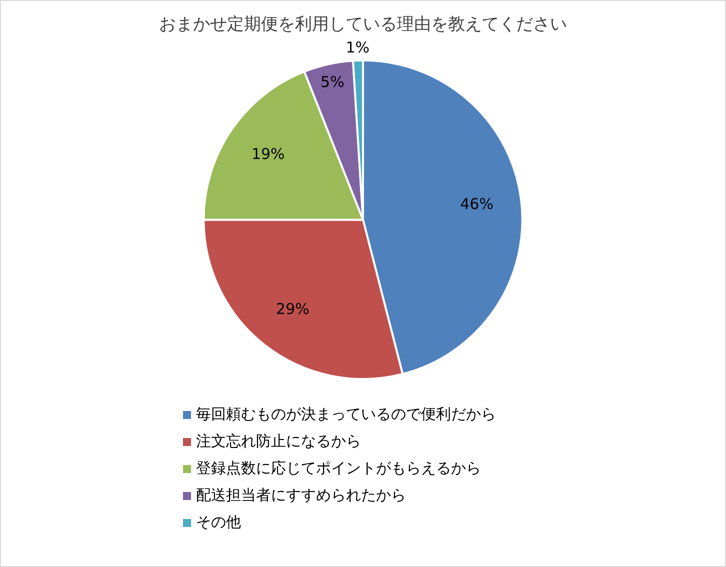 This screenshot has height=567, width=726. Describe the element at coordinates (293, 309) in the screenshot. I see `data-label: 29%` at that location.